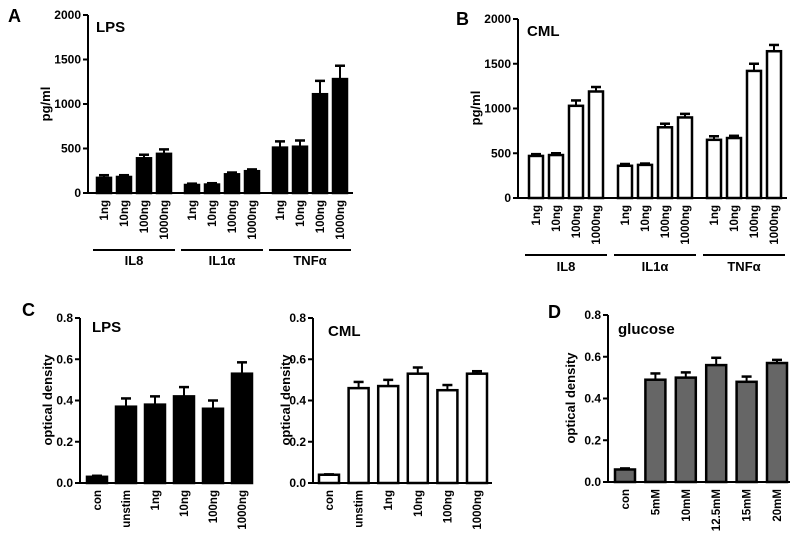  Describe the element at coordinates (507, 198) in the screenshot. I see `y-tick-label: 0` at that location.